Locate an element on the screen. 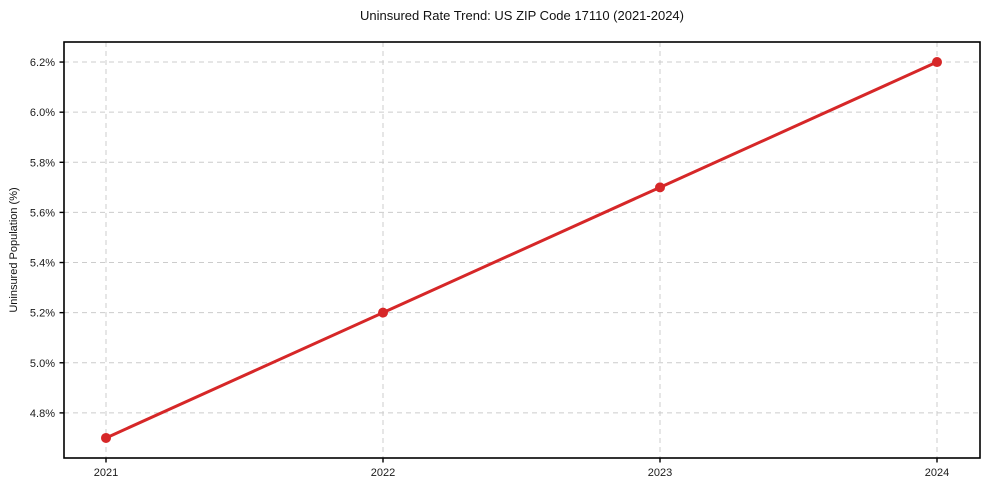  data-point-2021 is located at coordinates (106, 437).